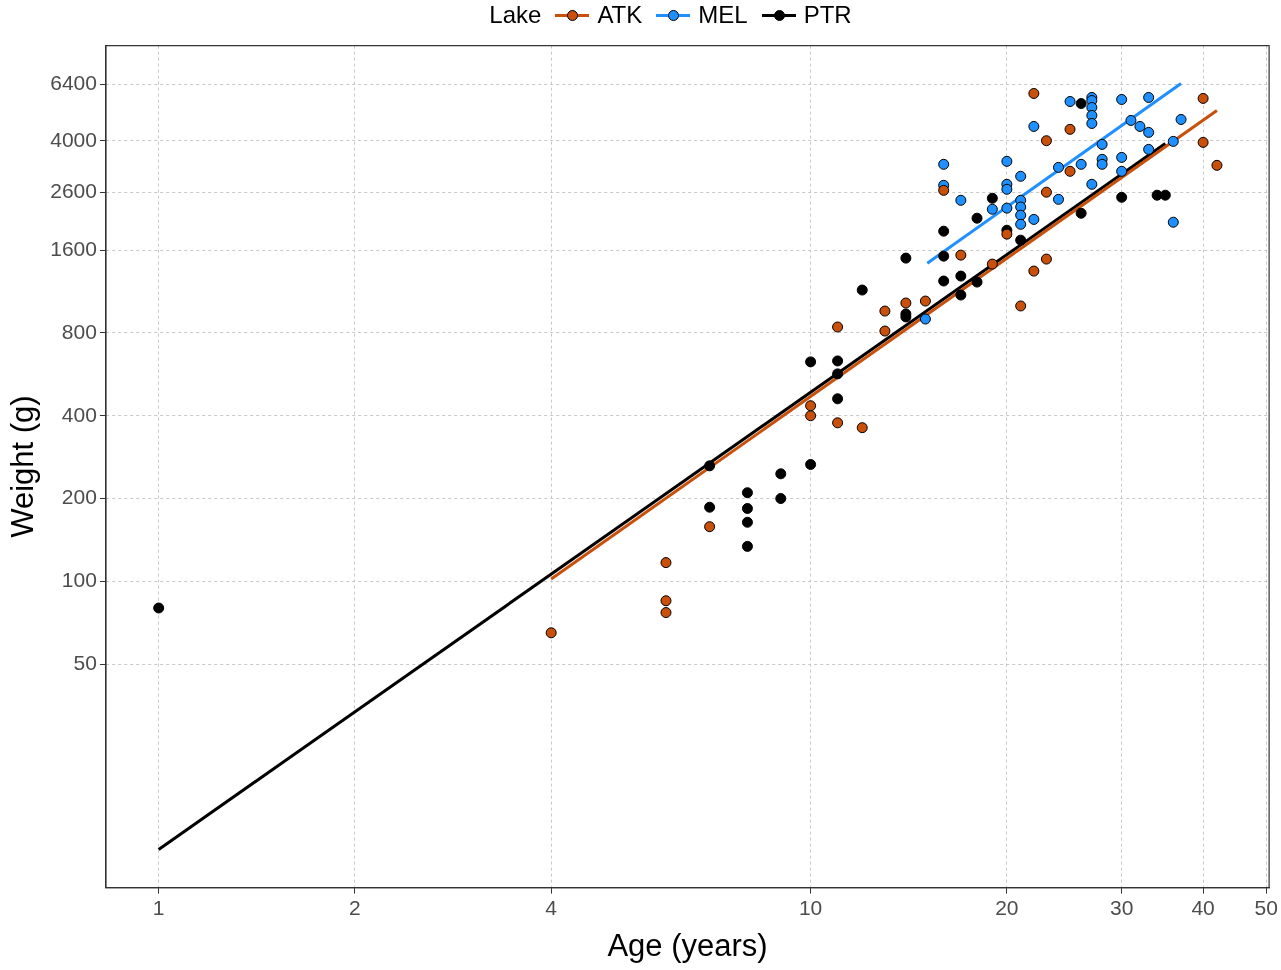 Image resolution: width=1281 pixels, height=970 pixels. What do you see at coordinates (1266, 907) in the screenshot?
I see `x-tick-label: 50` at bounding box center [1266, 907].